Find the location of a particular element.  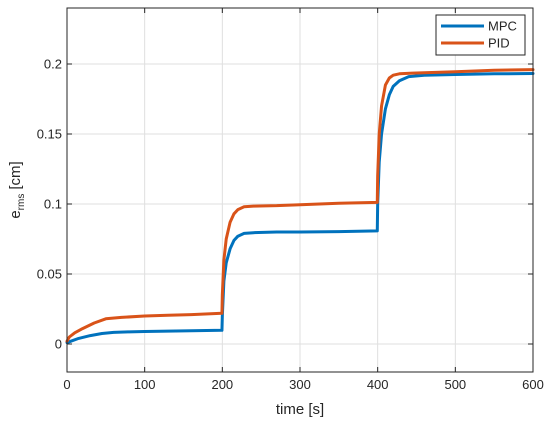

y-axis-label: erms [cm] is located at coordinates (17, 189).